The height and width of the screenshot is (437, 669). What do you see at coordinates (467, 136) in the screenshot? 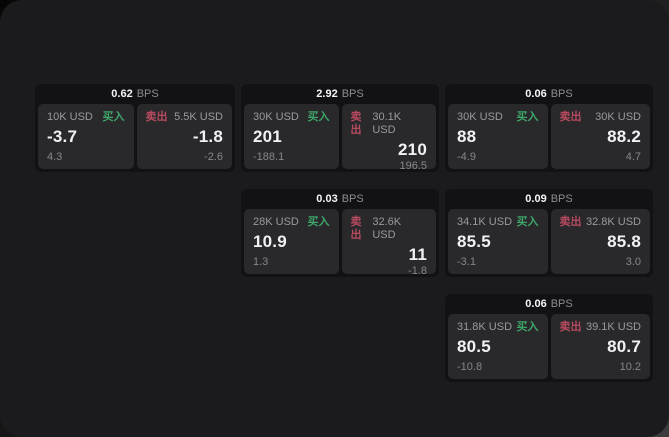
I see `buy-price: 88` at bounding box center [467, 136].